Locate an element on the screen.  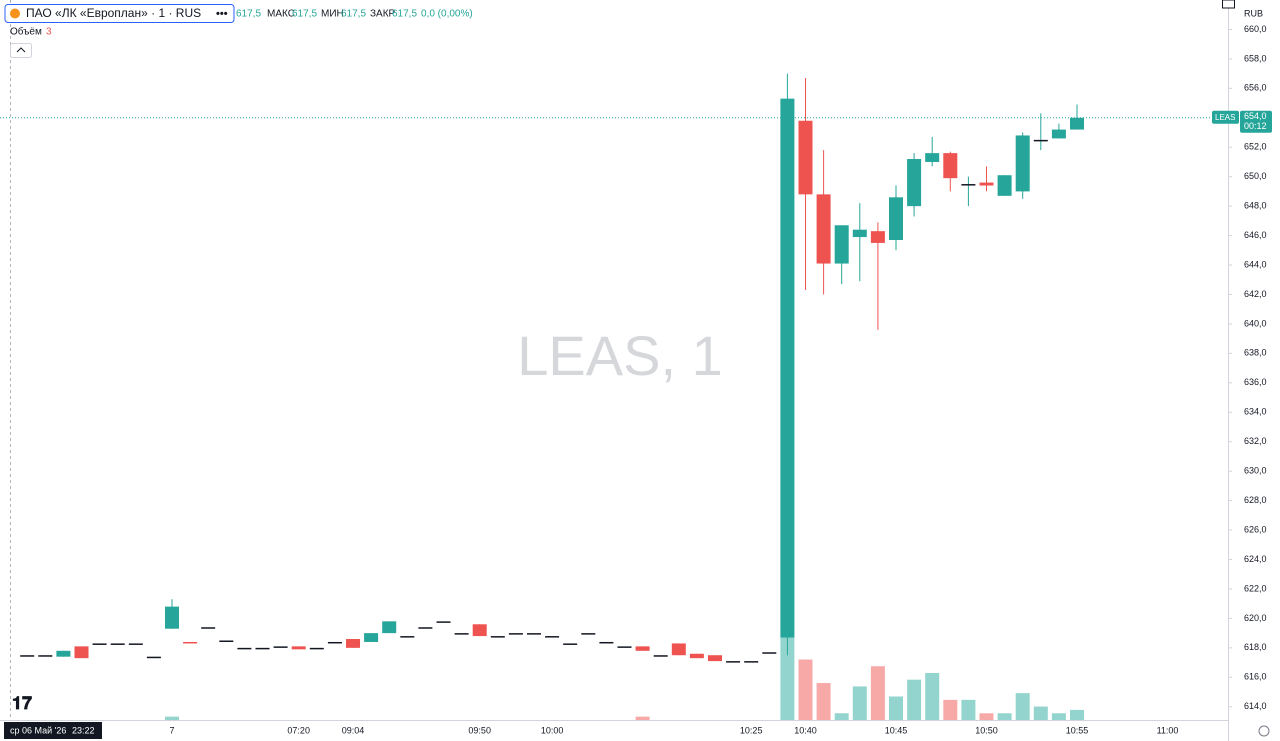
x-tick-label: 11:00 is located at coordinates (1168, 730).